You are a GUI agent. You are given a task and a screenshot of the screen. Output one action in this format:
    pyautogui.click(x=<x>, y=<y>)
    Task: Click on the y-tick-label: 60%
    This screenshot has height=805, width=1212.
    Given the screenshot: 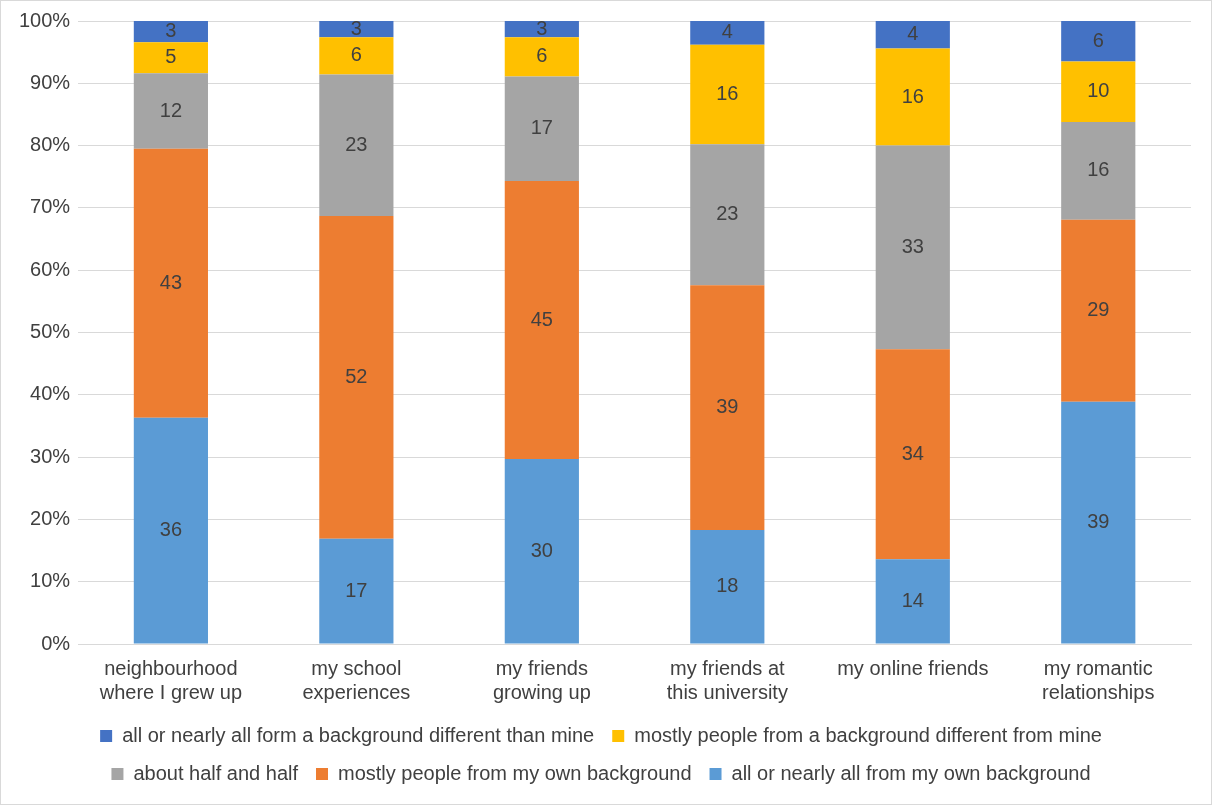 What is the action you would take?
    pyautogui.click(x=50, y=268)
    